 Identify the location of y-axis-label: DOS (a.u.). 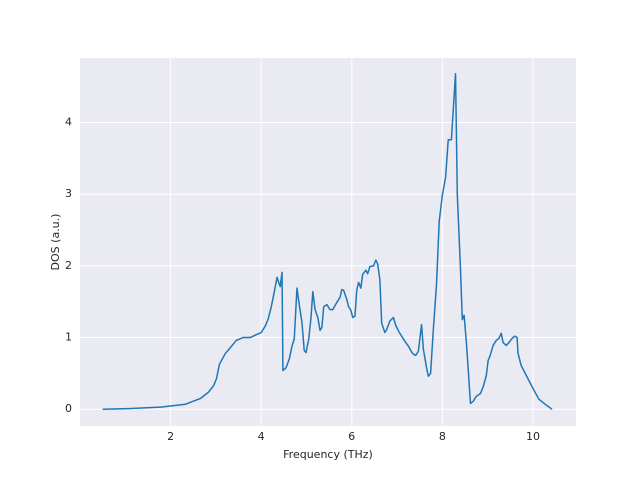
(55, 242).